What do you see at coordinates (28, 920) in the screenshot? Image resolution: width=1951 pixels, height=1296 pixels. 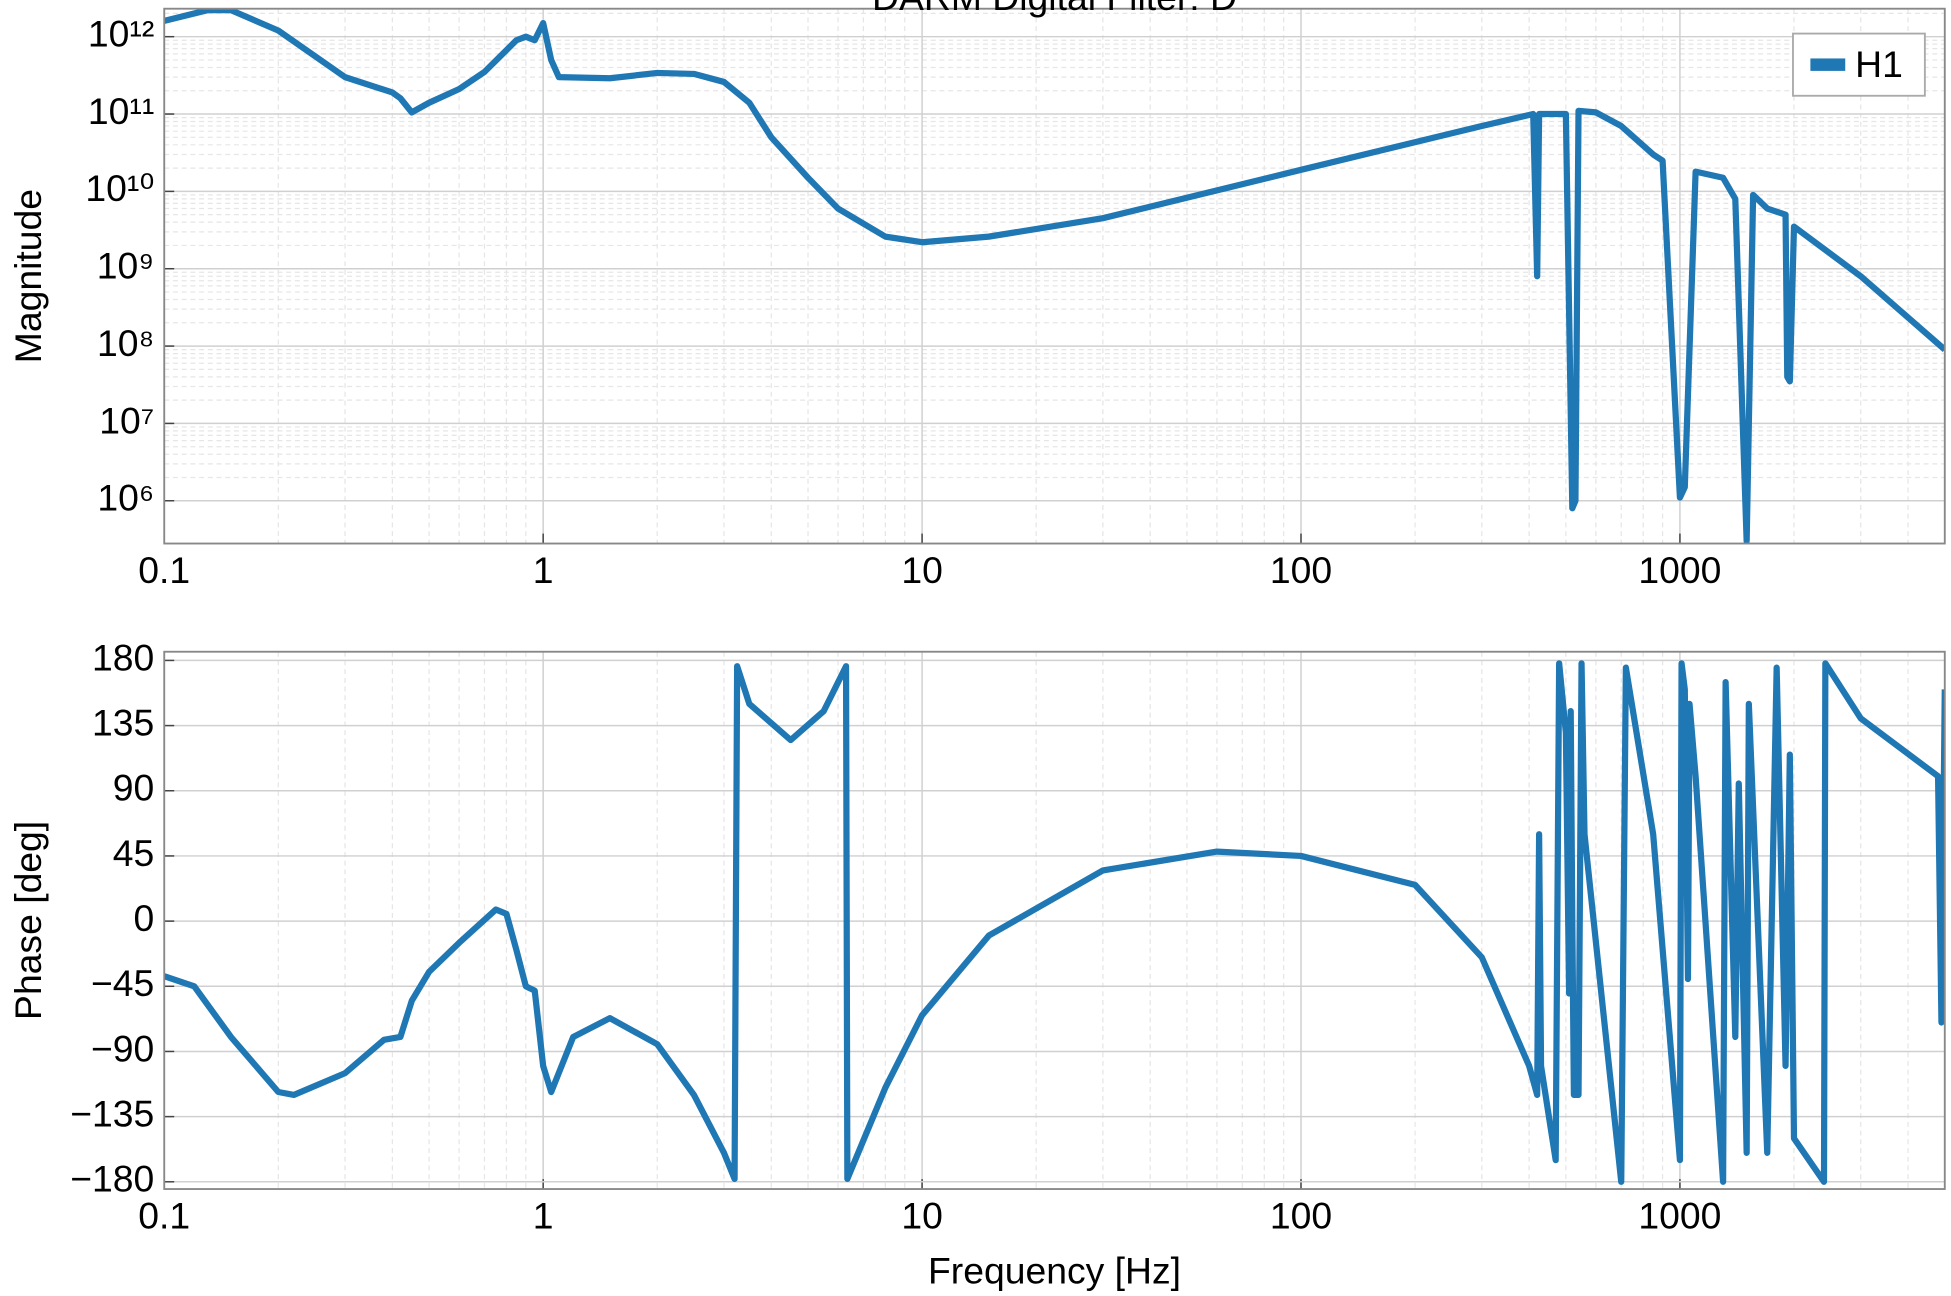 I see `y-axis-label: Phase [deg]` at bounding box center [28, 920].